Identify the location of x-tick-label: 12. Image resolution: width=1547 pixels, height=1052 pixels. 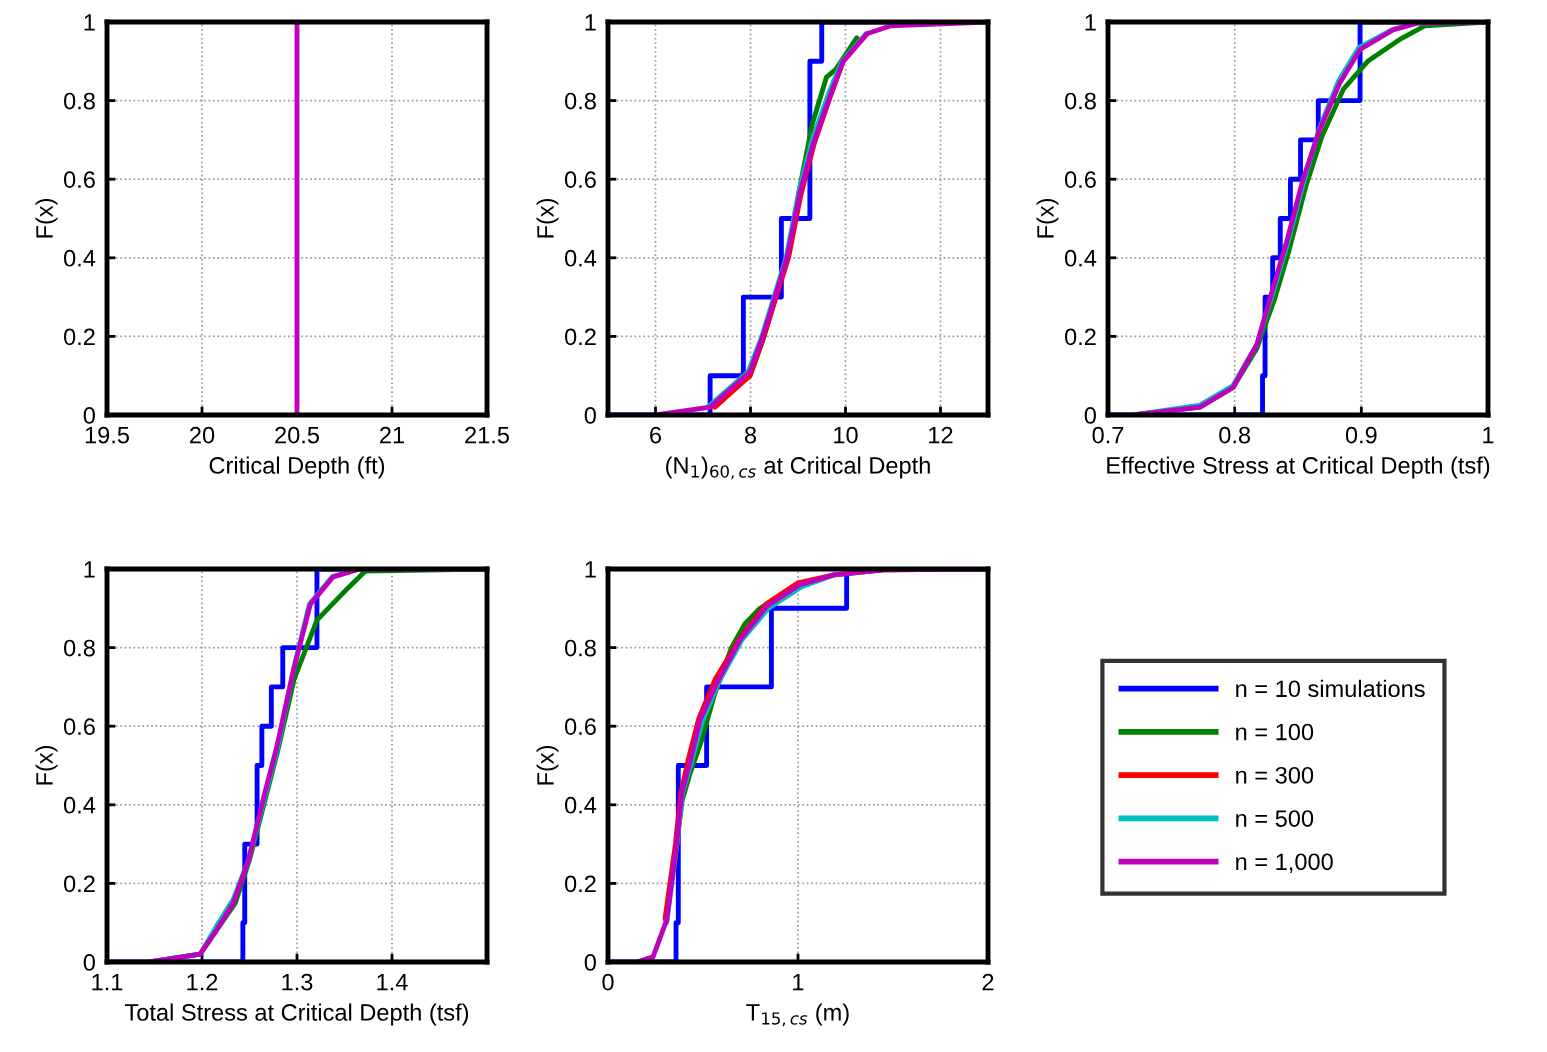
(941, 435).